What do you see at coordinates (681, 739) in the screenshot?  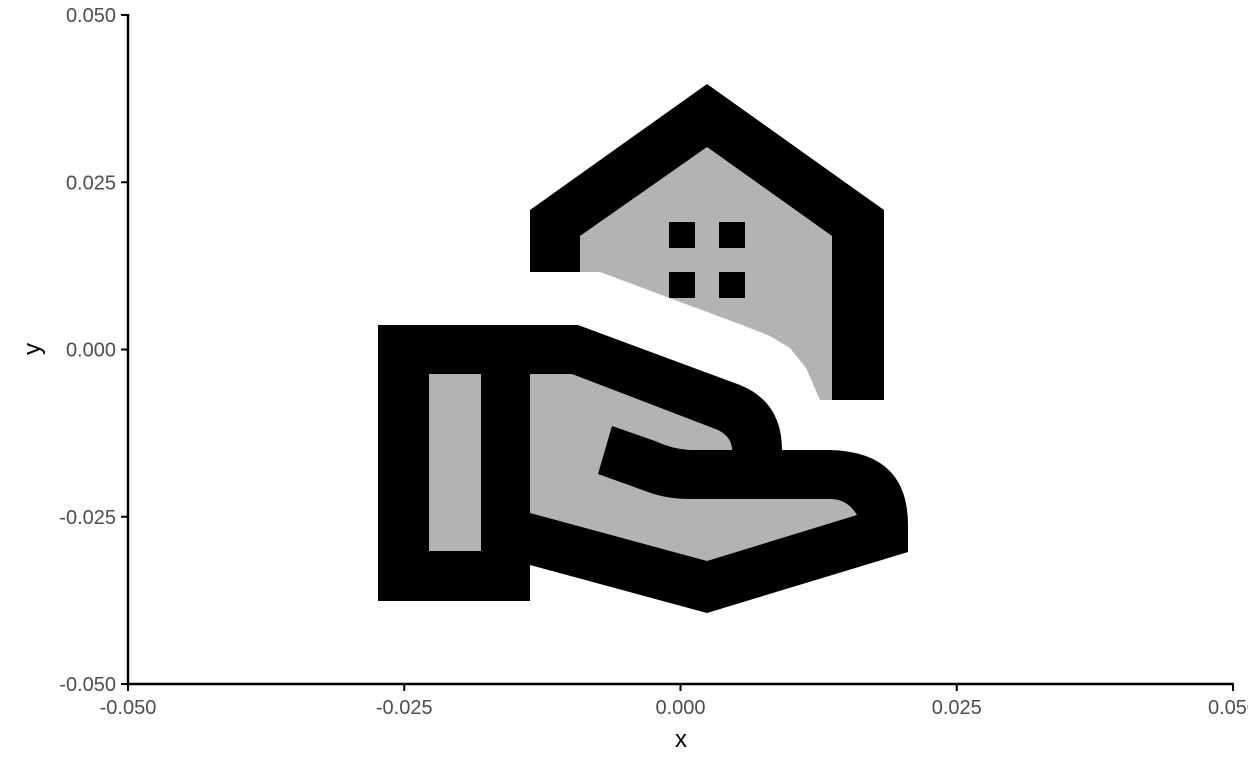 I see `x-axis-title: x` at bounding box center [681, 739].